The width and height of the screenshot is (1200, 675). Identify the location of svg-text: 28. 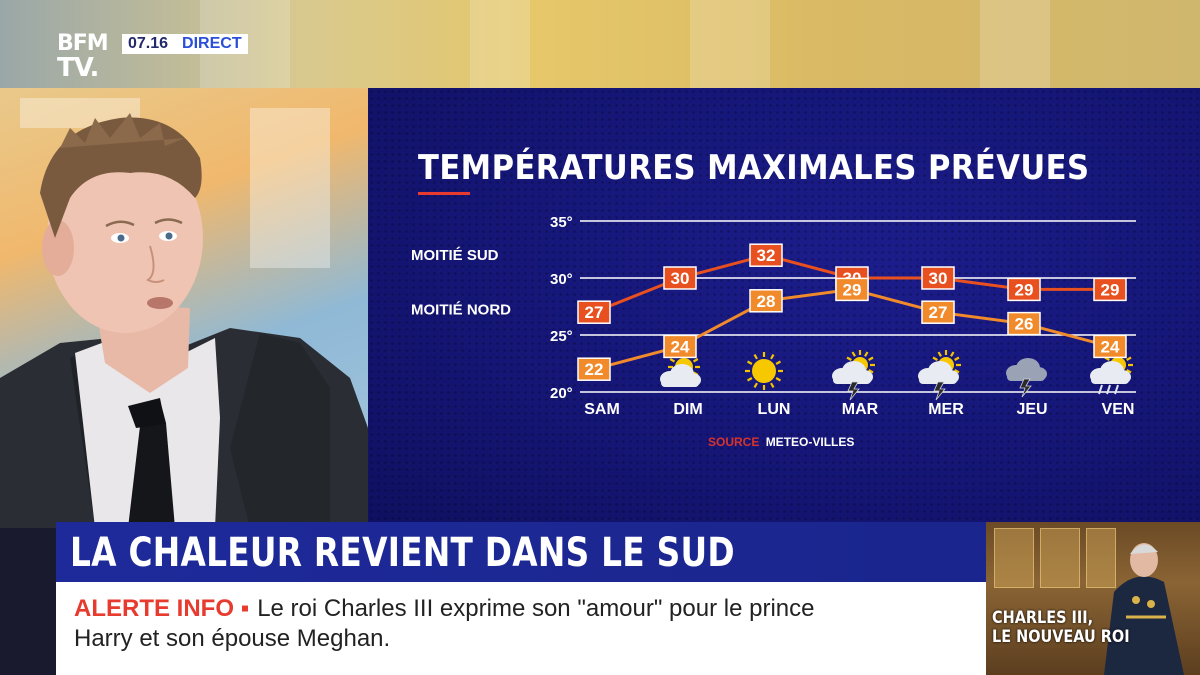
(766, 301).